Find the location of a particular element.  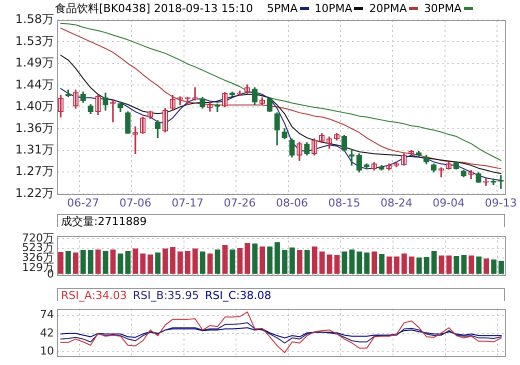

x-tick-label: 07-17 is located at coordinates (188, 203).